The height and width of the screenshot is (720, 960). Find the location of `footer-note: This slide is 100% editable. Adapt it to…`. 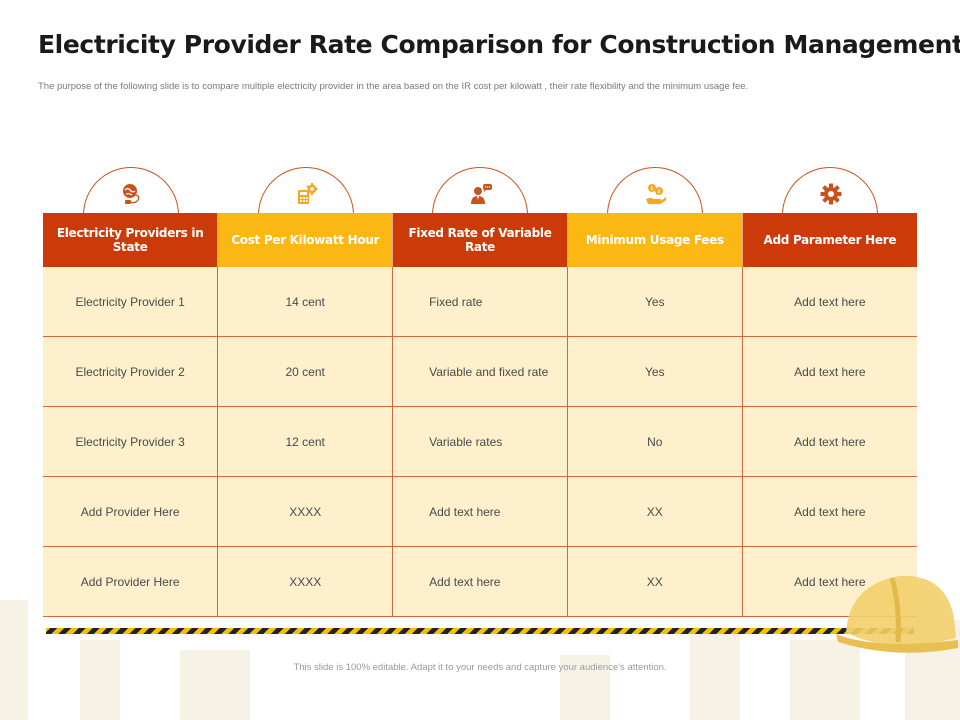

footer-note: This slide is 100% editable. Adapt it to… is located at coordinates (480, 667).